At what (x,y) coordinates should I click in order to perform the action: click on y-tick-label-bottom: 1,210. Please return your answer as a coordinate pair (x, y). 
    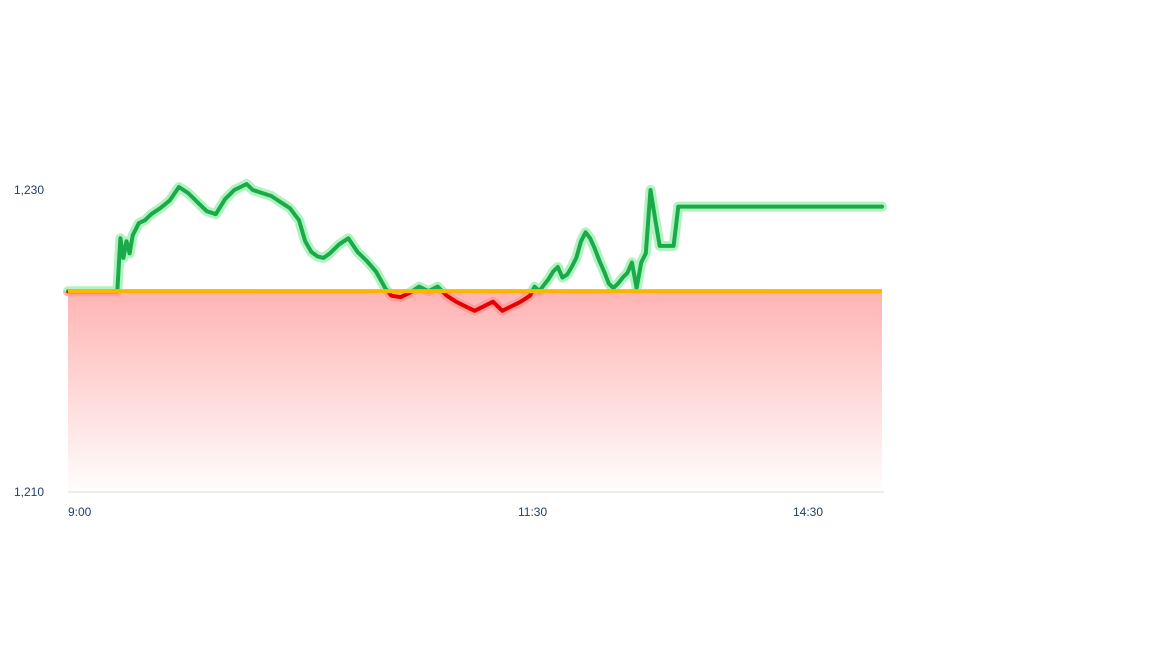
    Looking at the image, I should click on (29, 492).